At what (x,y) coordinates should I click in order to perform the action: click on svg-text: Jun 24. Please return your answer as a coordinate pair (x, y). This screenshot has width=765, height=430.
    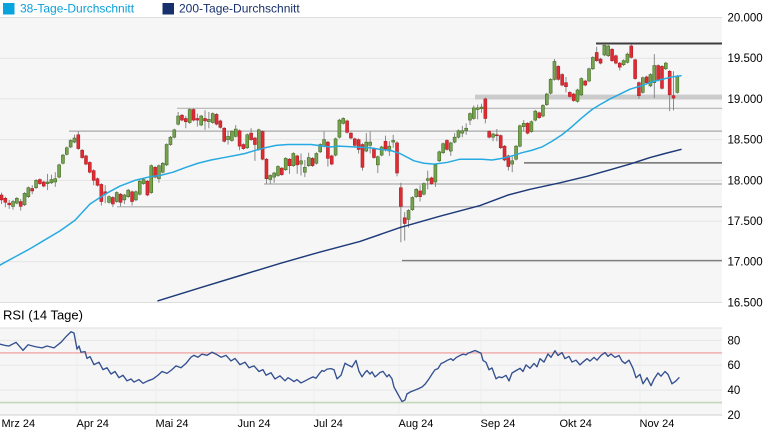
    Looking at the image, I should click on (254, 424).